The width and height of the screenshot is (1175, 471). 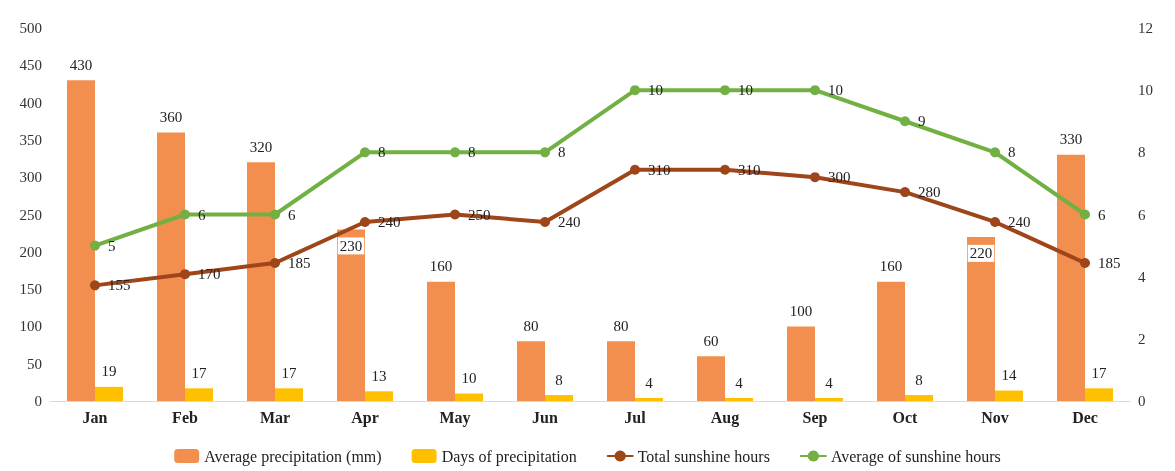 I want to click on y2-tick-label: 10, so click(x=1145, y=90).